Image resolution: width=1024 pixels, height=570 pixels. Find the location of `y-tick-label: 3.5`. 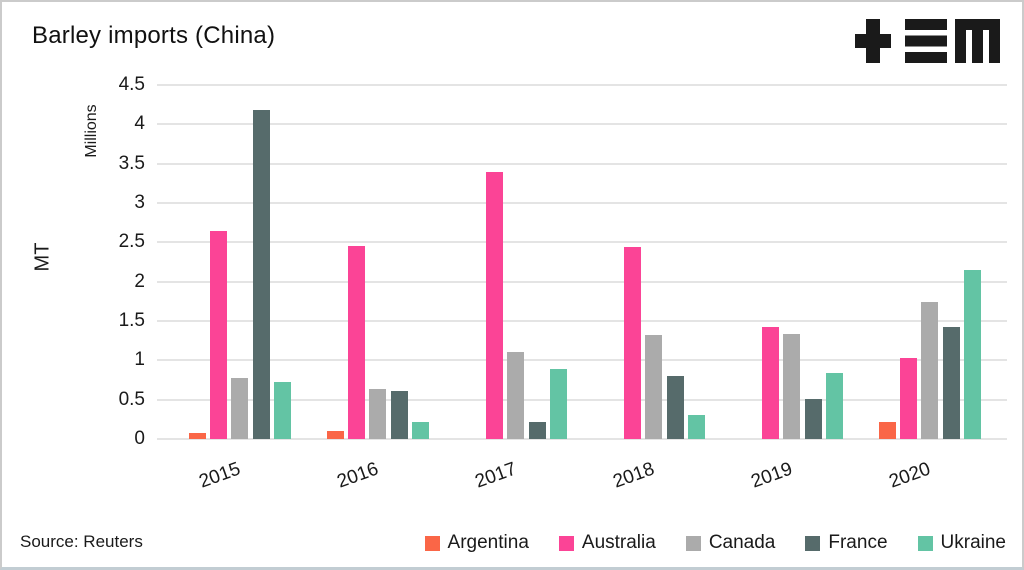

y-tick-label: 3.5 is located at coordinates (131, 163).